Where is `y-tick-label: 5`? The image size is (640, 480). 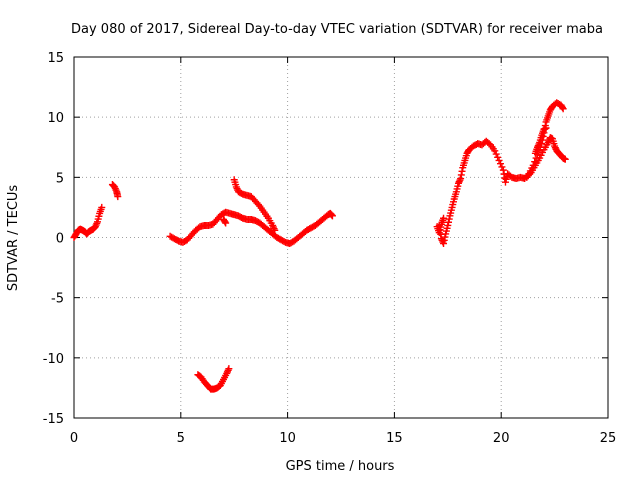
y-tick-label: 5 is located at coordinates (60, 178).